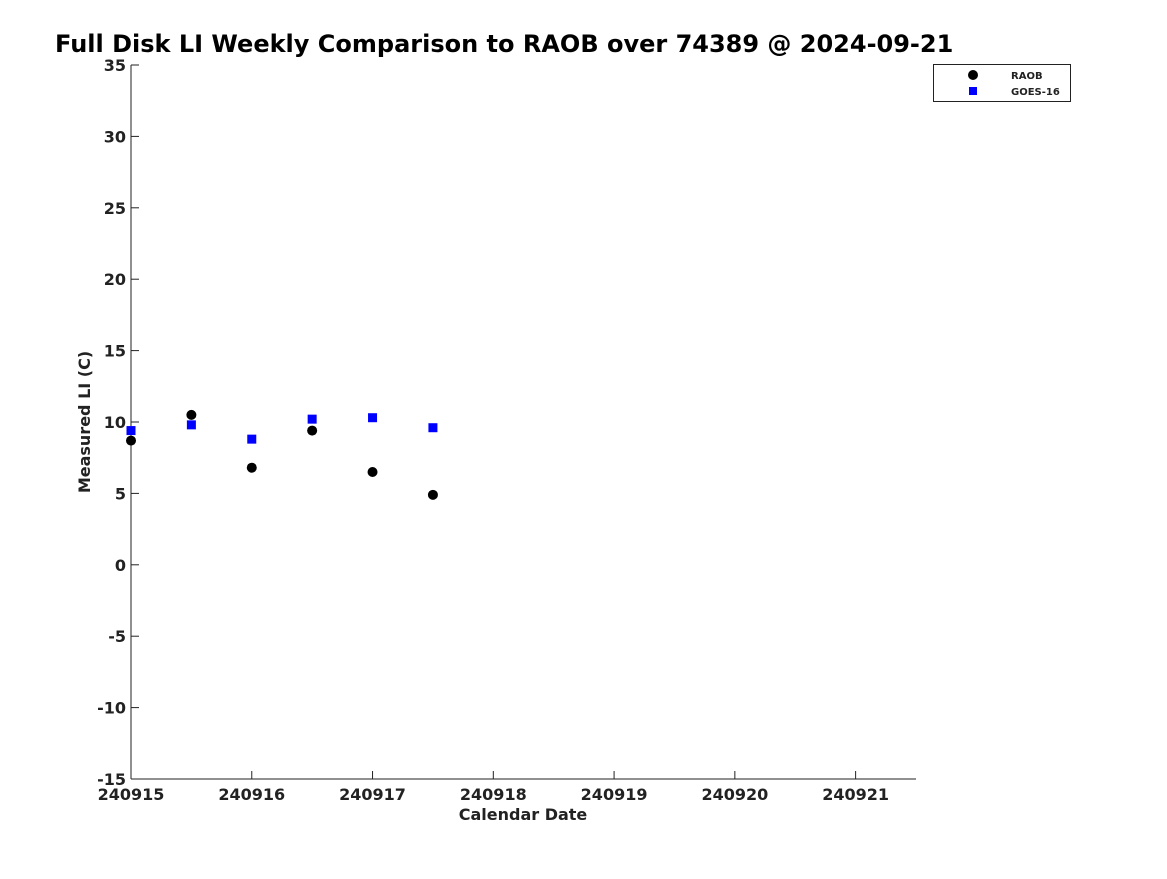 The width and height of the screenshot is (1167, 879). Describe the element at coordinates (493, 794) in the screenshot. I see `x-tick-label: 240918` at that location.